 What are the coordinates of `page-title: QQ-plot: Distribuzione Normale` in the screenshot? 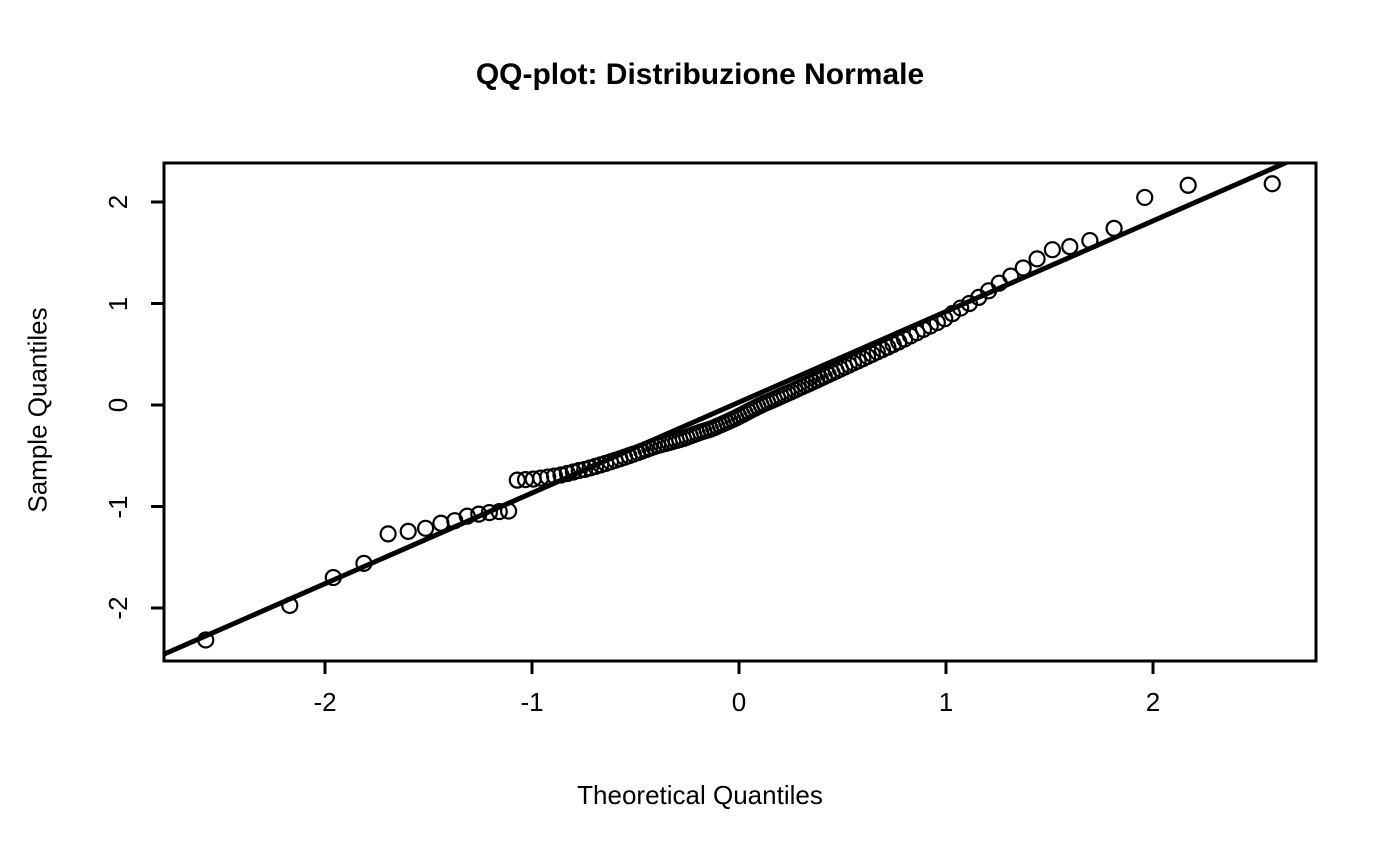 It's located at (700, 74).